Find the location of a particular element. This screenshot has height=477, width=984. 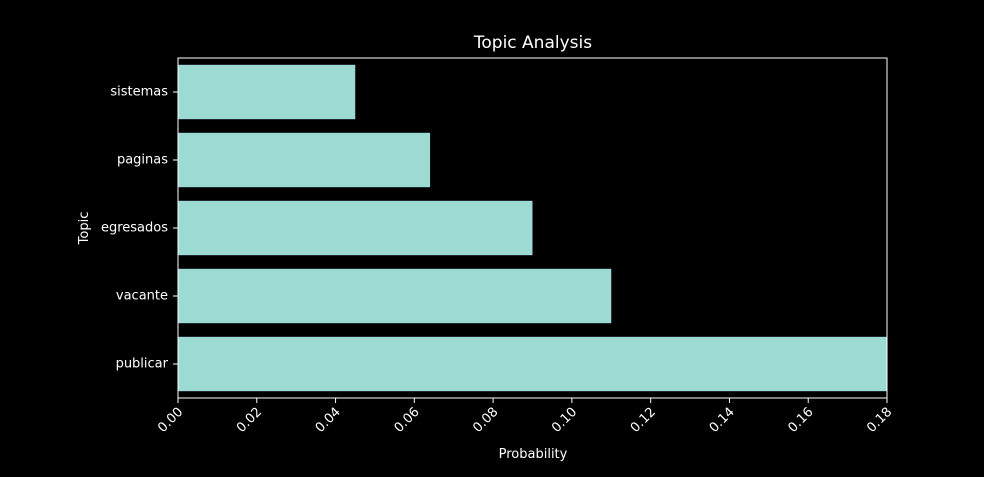

chart-title: Topic Analysis is located at coordinates (532, 43).